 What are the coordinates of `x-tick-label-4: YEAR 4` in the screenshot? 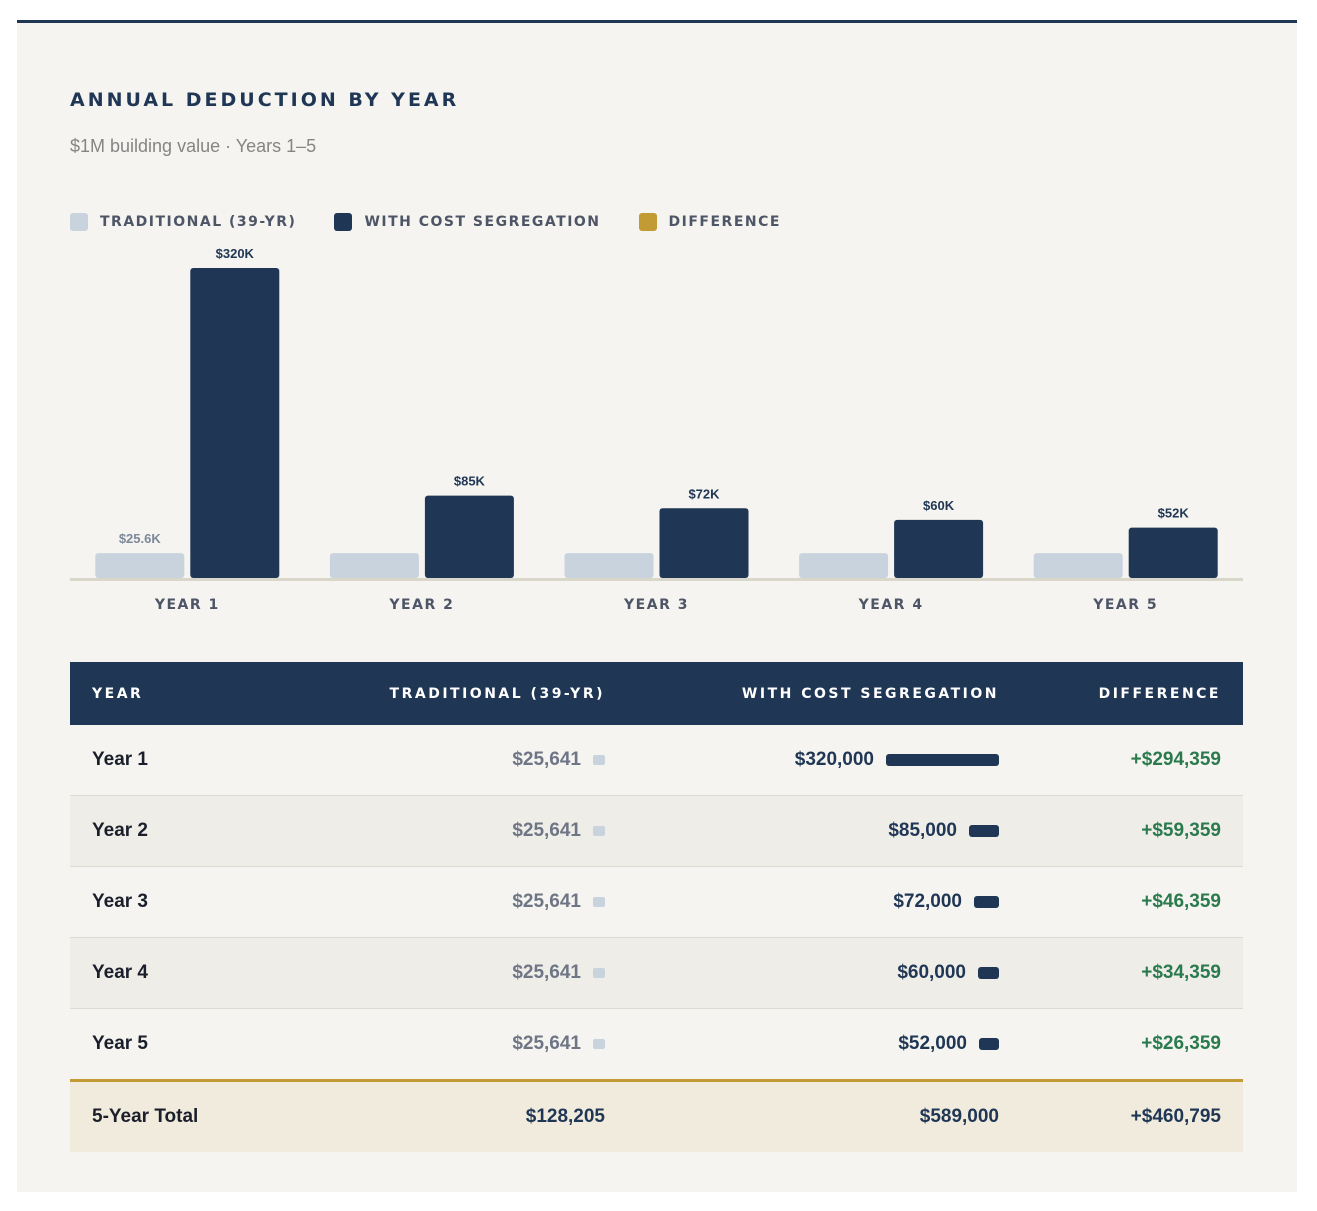 It's located at (891, 605).